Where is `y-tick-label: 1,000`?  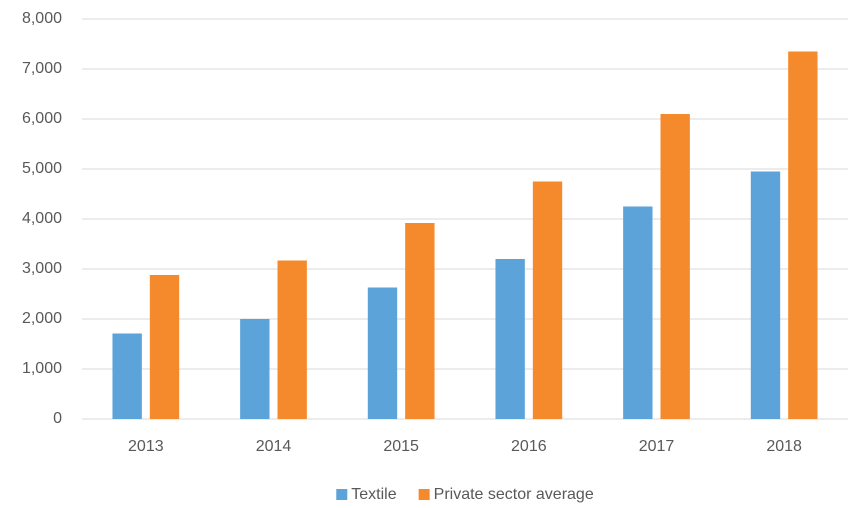
y-tick-label: 1,000 is located at coordinates (42, 368).